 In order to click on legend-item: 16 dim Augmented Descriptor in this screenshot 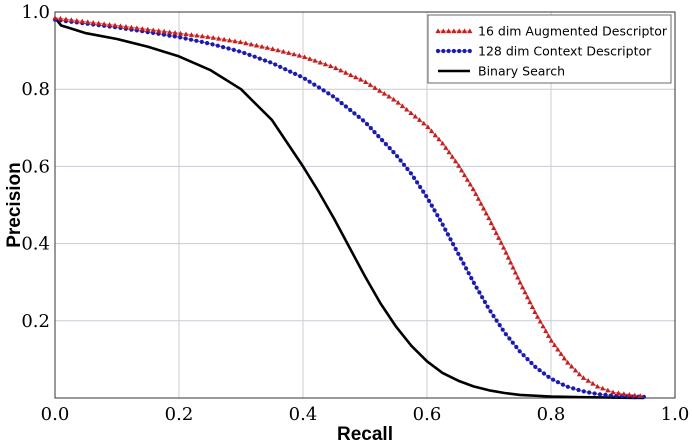, I will do `click(551, 31)`.